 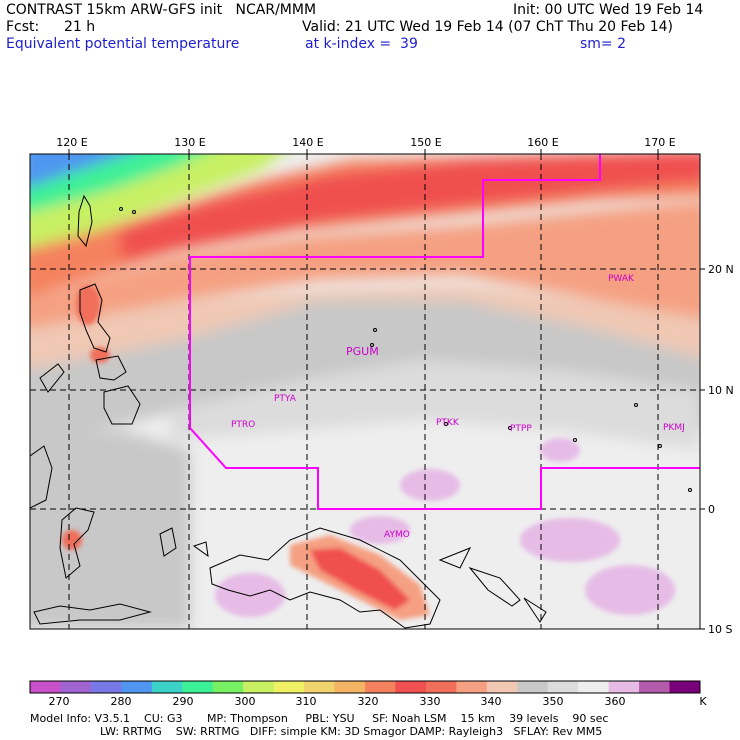 I want to click on field-name: Equivalent potential temperature, so click(x=123, y=44).